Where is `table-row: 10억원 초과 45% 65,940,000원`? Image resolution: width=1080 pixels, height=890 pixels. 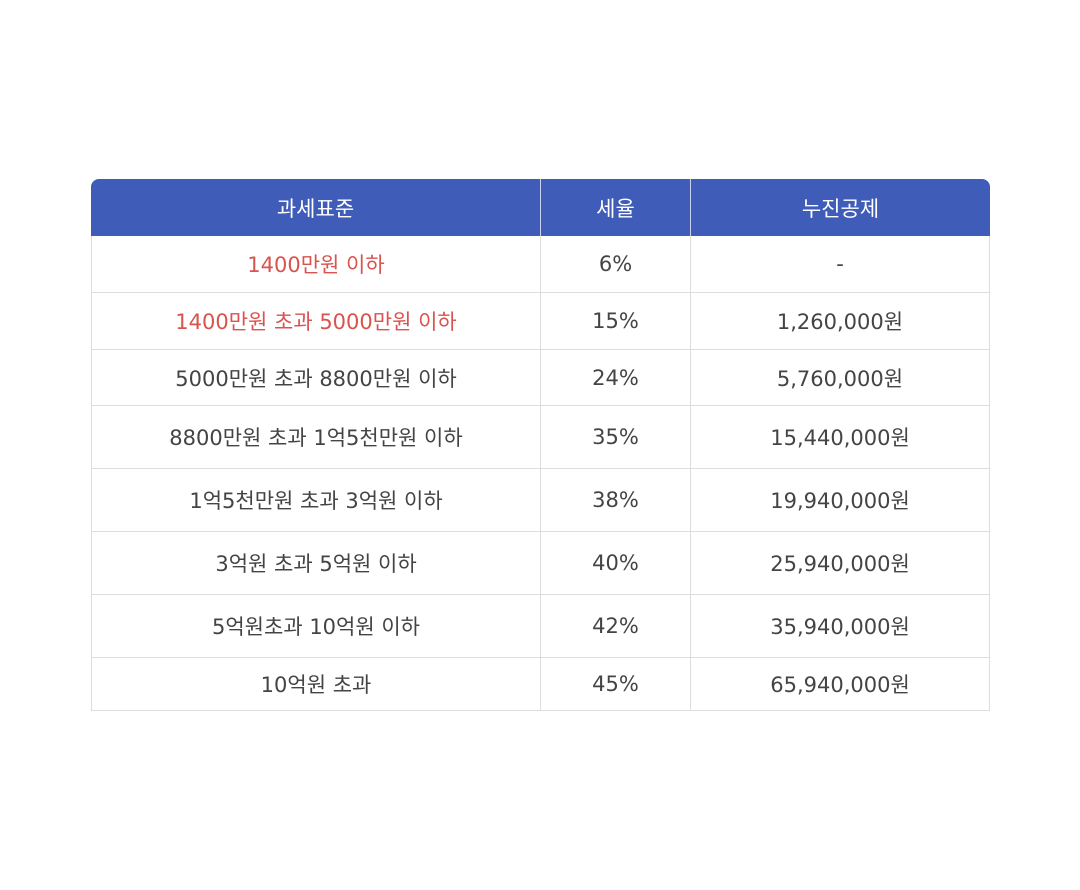 table-row: 10억원 초과 45% 65,940,000원 is located at coordinates (540, 684).